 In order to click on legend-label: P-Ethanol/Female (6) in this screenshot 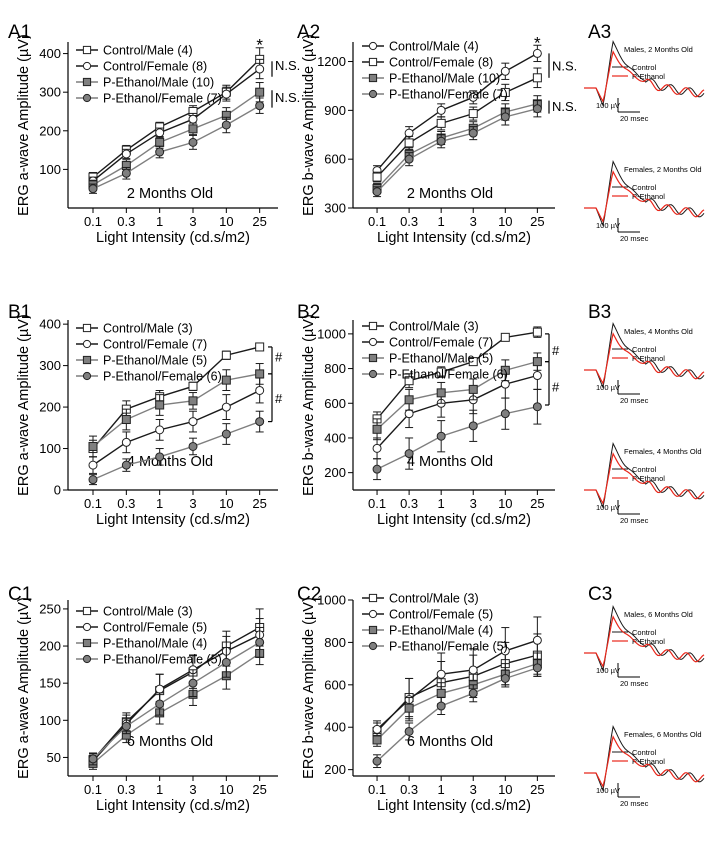, I will do `click(162, 377)`.